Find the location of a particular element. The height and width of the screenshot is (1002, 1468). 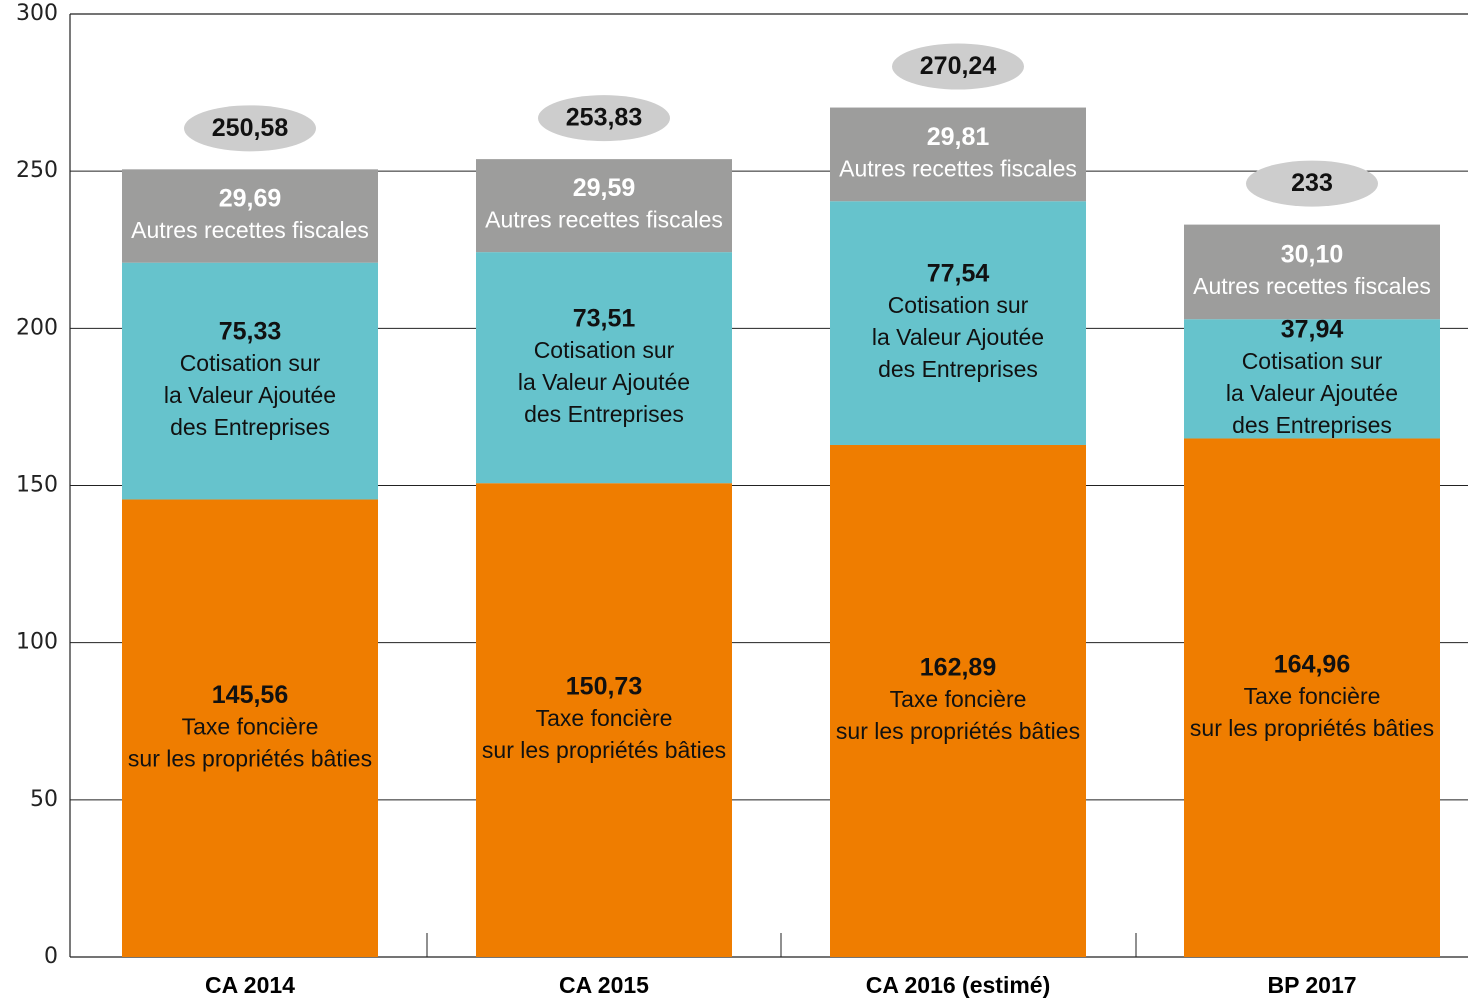

value-label: 162,89 is located at coordinates (958, 668).